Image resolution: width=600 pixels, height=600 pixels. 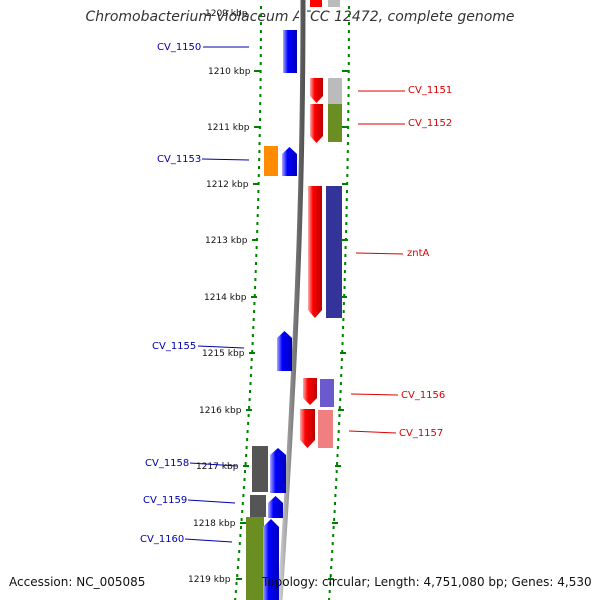 I want to click on gene-arrow-cv1153, so click(x=289, y=161).